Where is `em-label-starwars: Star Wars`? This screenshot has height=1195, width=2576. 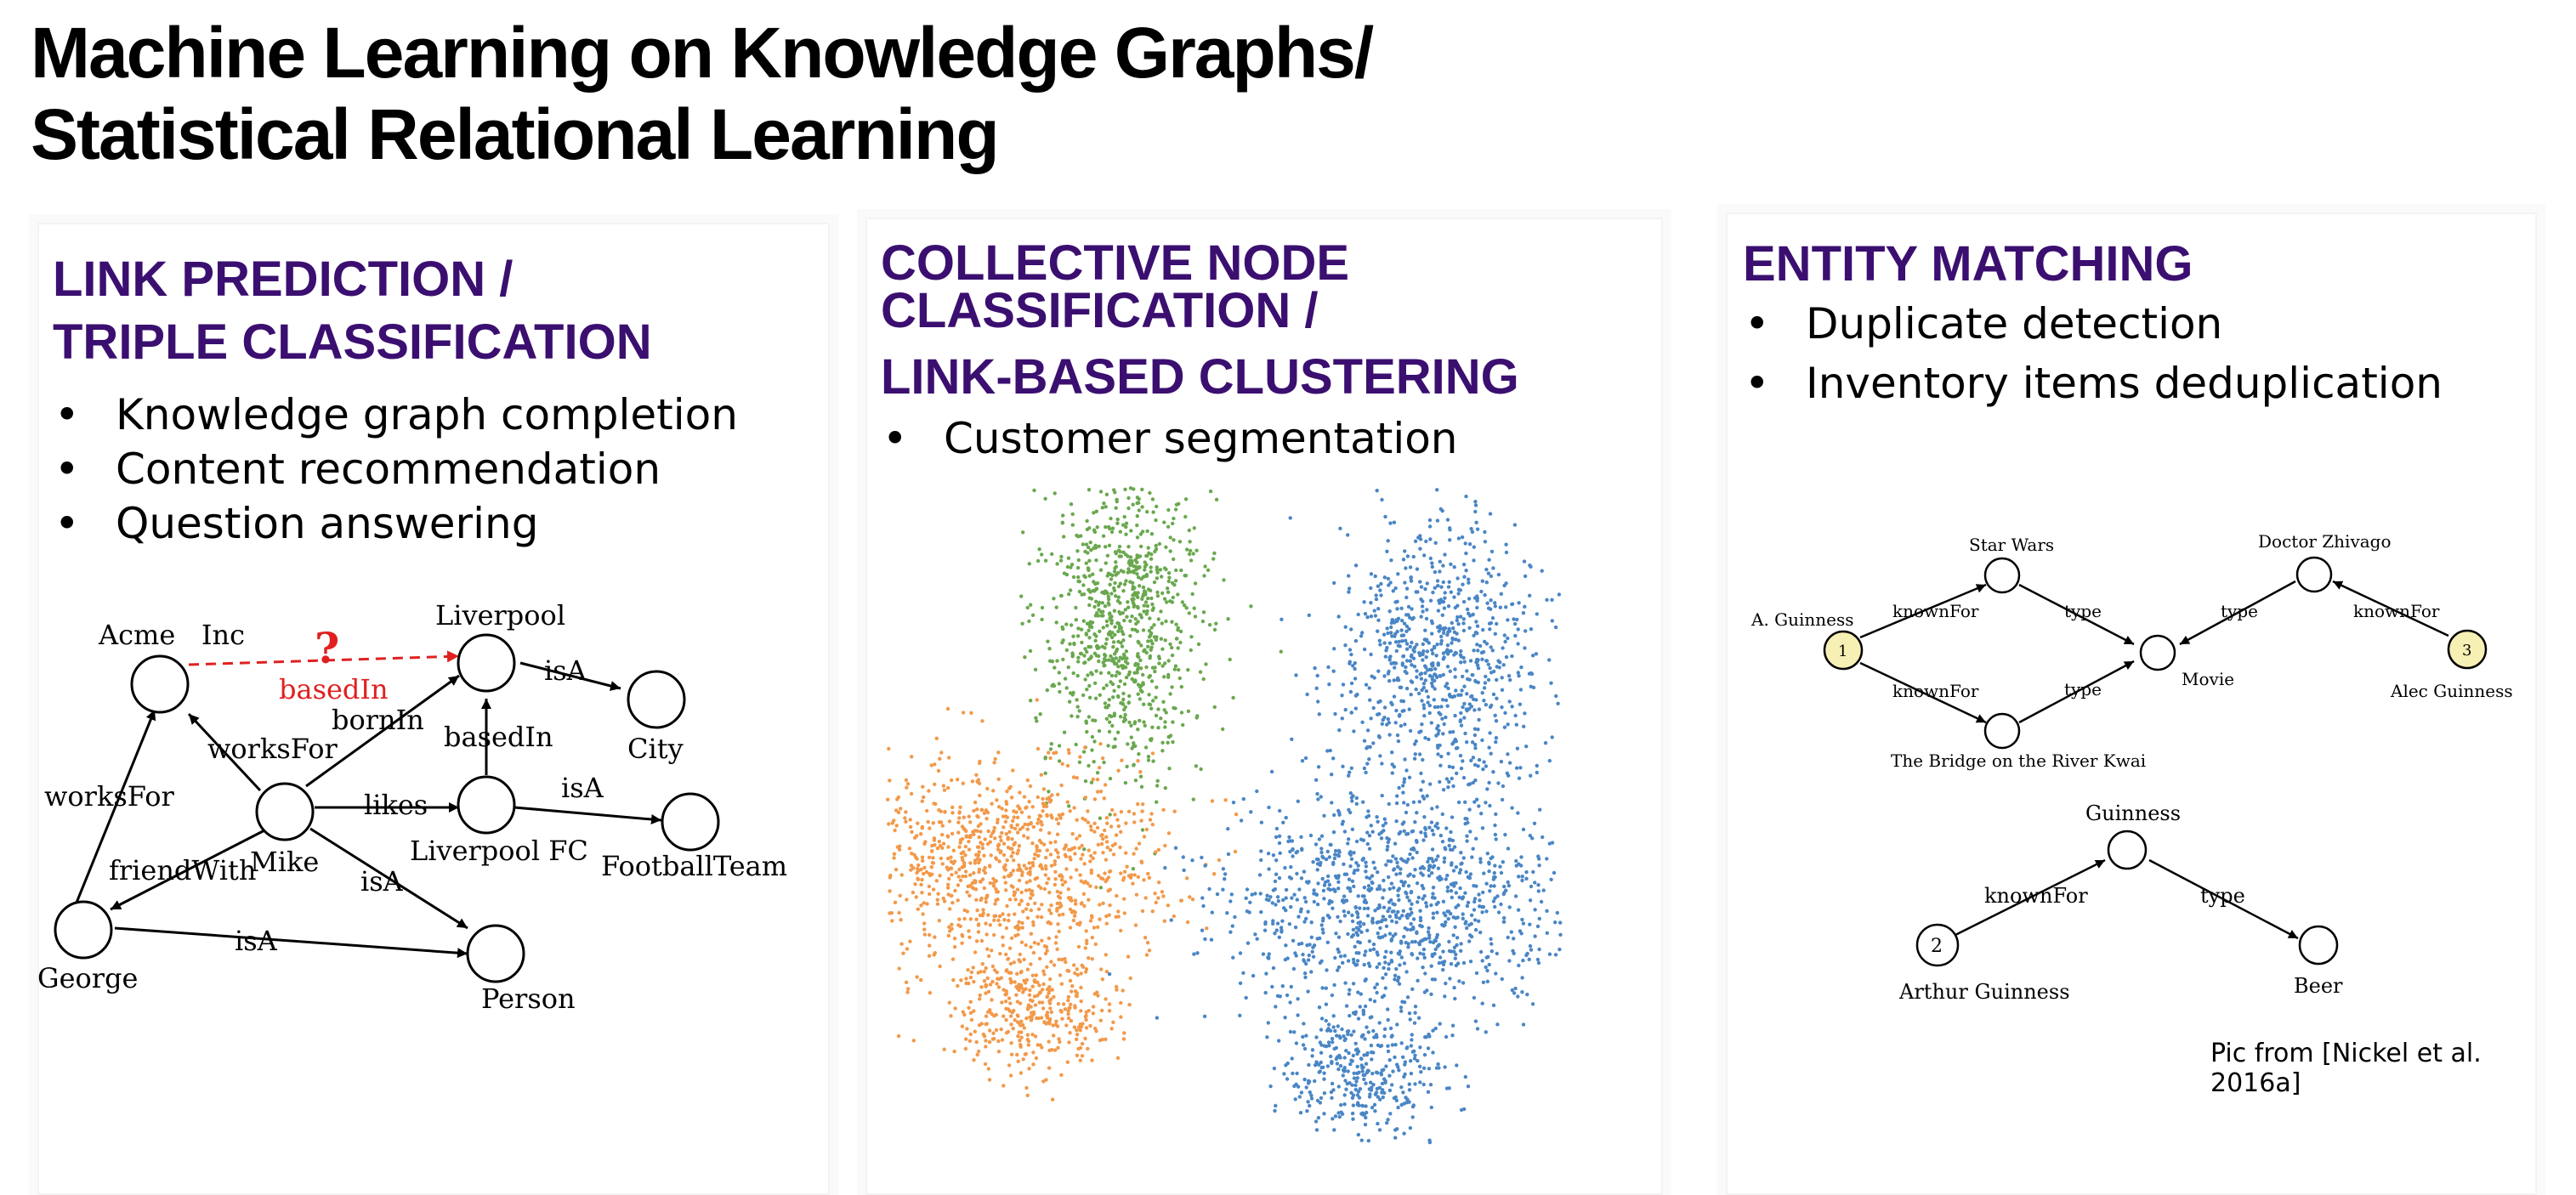 em-label-starwars: Star Wars is located at coordinates (2012, 545).